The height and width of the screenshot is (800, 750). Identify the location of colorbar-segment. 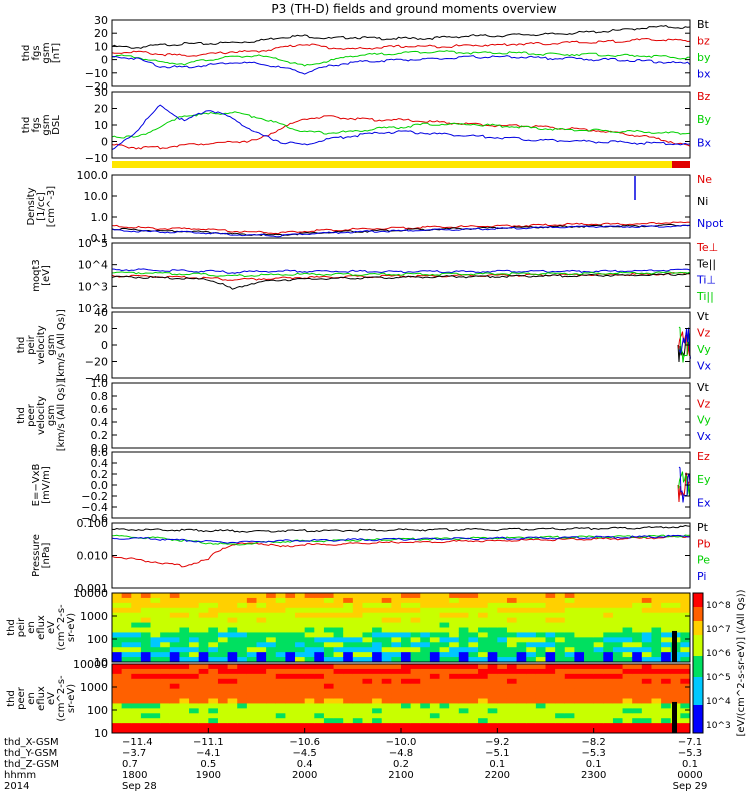
(698, 703).